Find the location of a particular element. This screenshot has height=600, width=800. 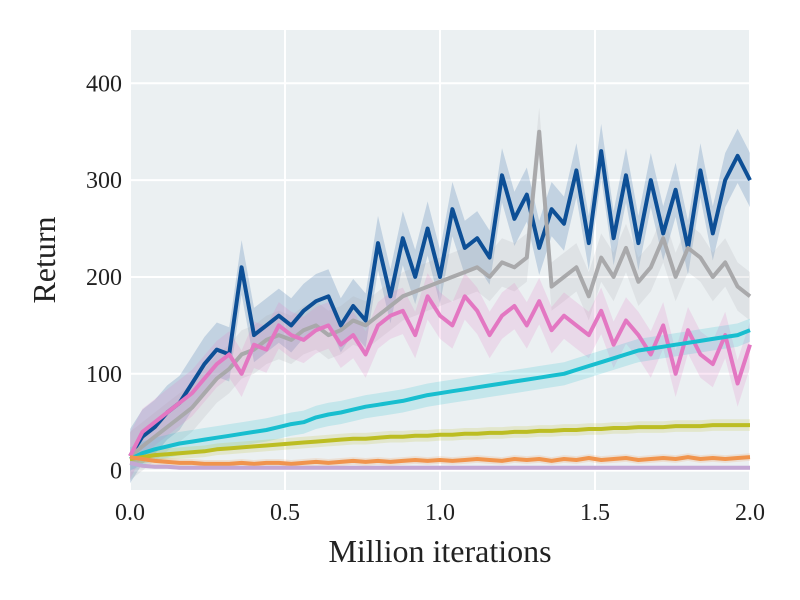

x-tick-label: 0.0 is located at coordinates (130, 513).